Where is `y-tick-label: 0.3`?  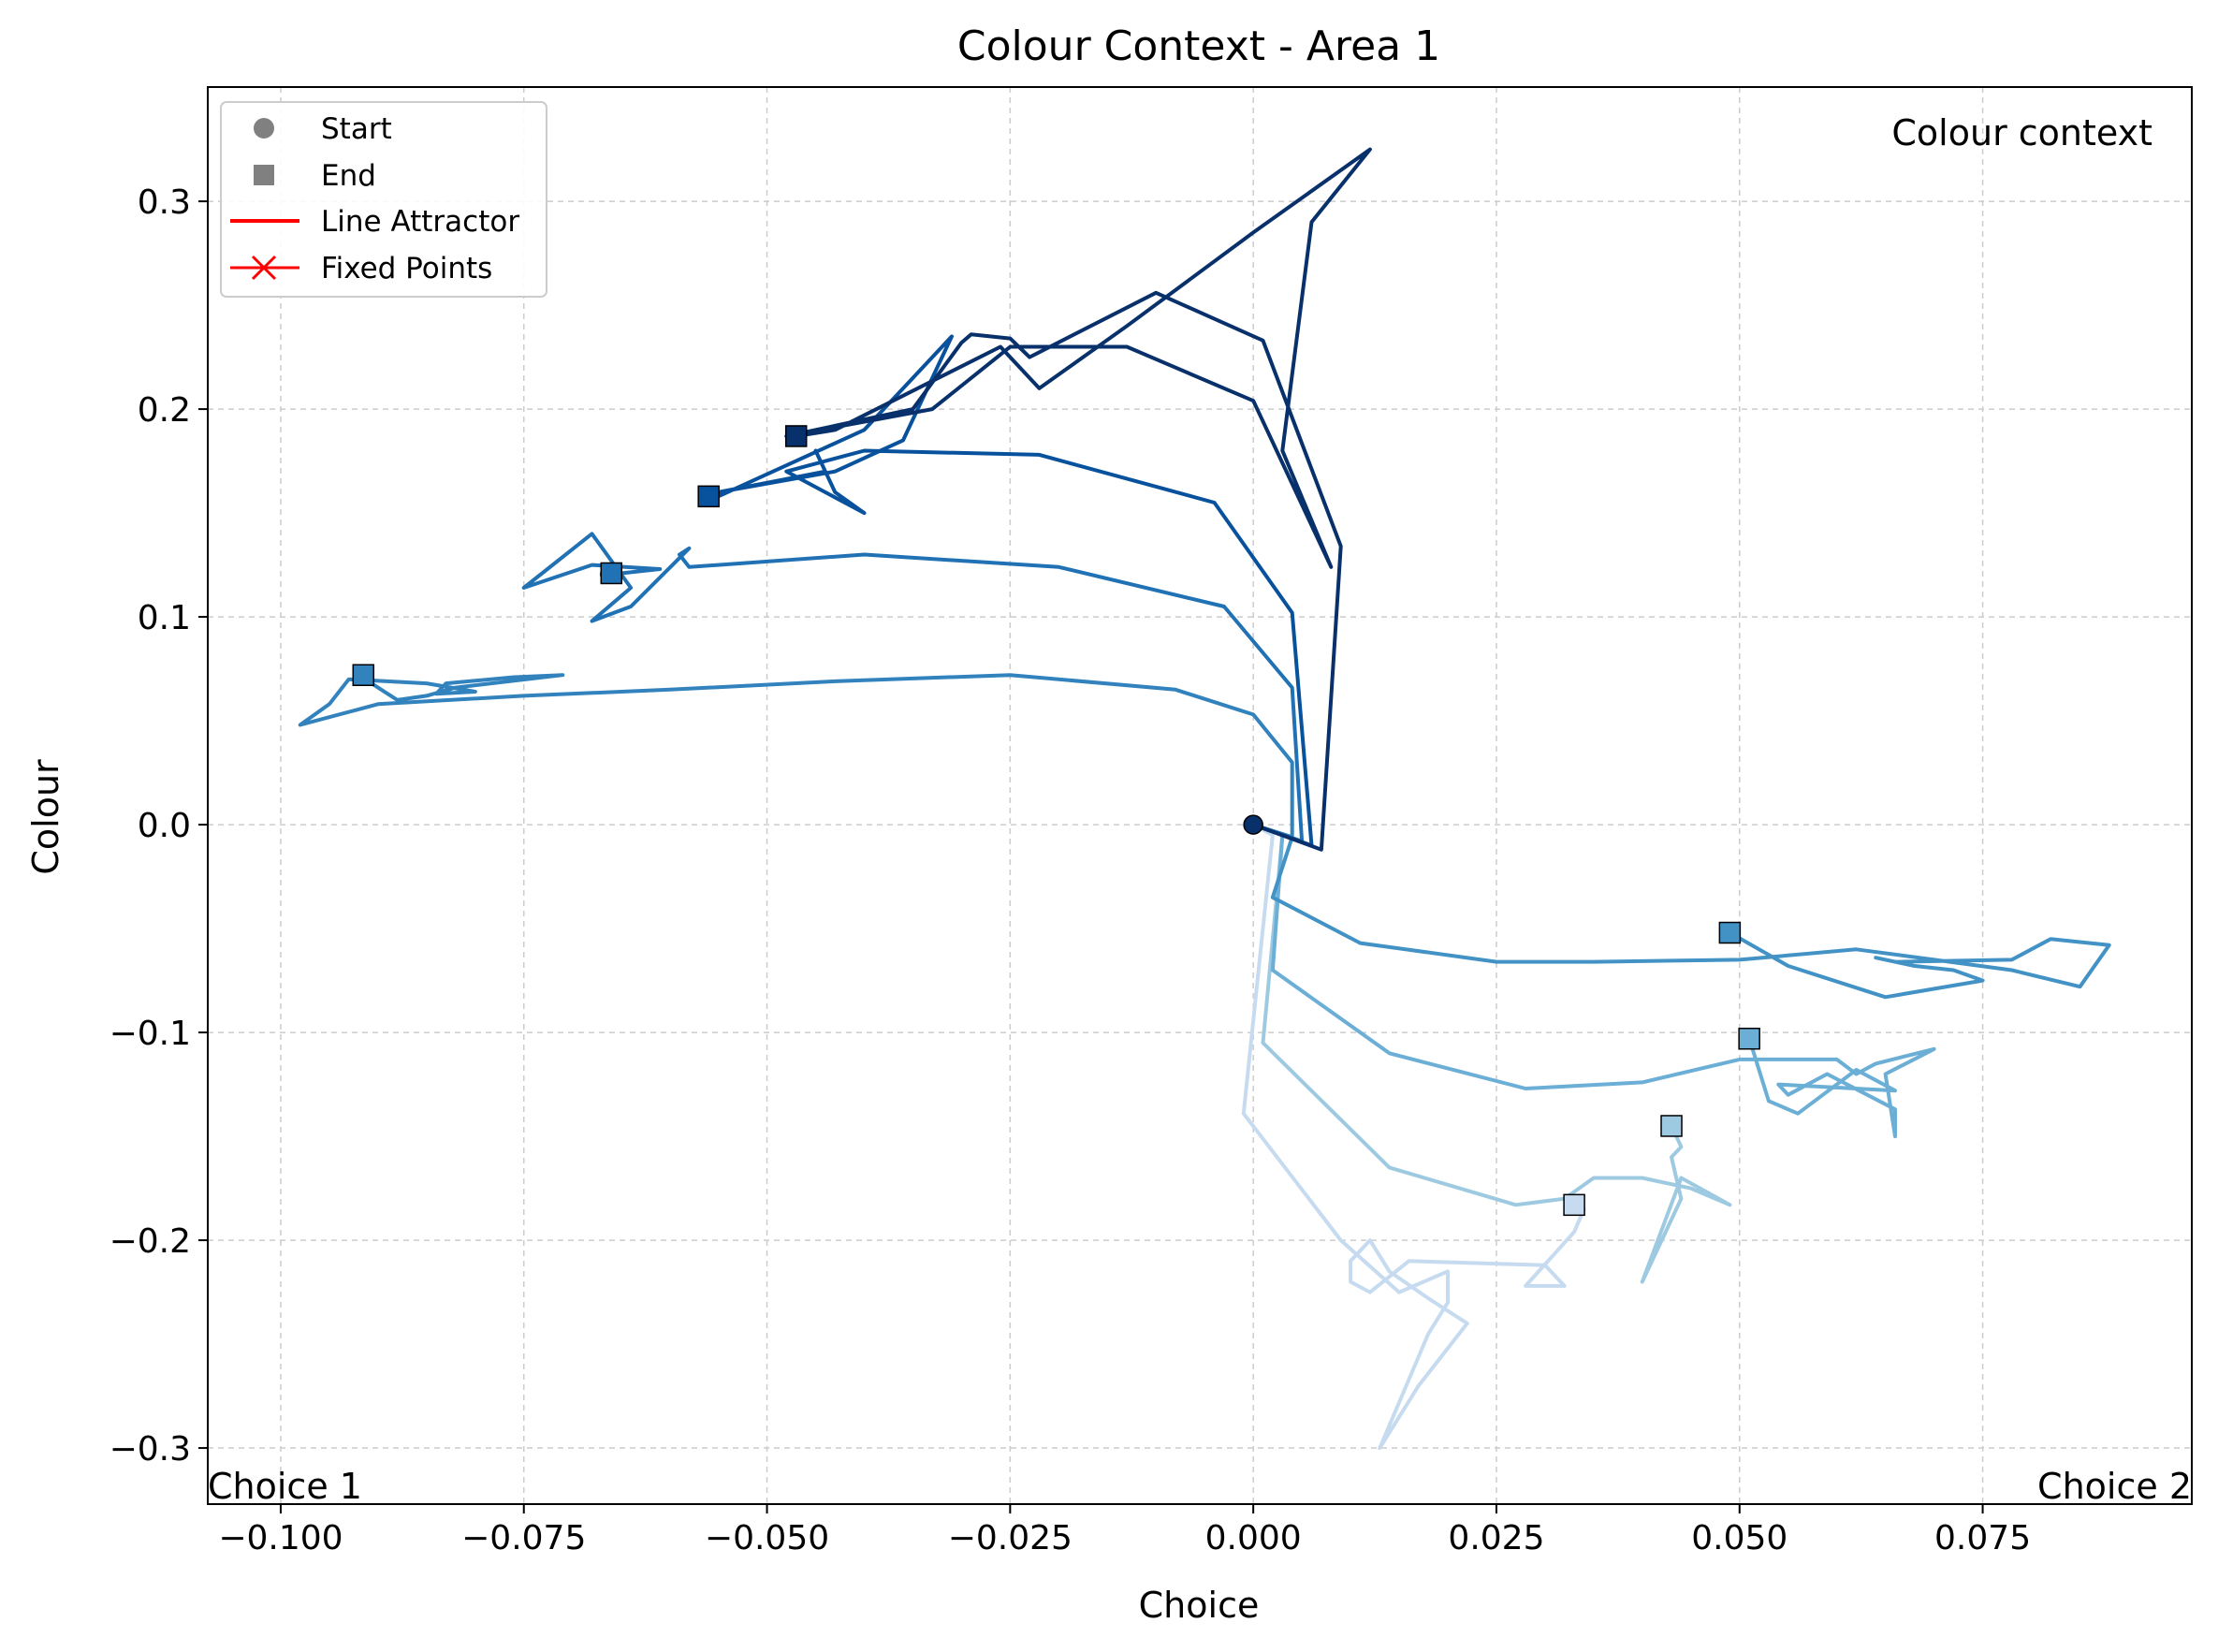
y-tick-label: 0.3 is located at coordinates (165, 203).